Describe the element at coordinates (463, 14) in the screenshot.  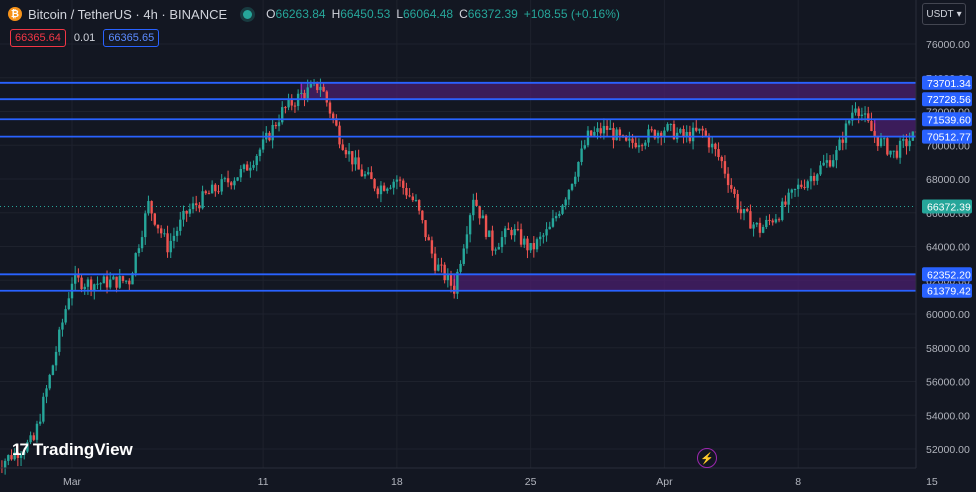
I see `ohlc-close-key: C` at that location.